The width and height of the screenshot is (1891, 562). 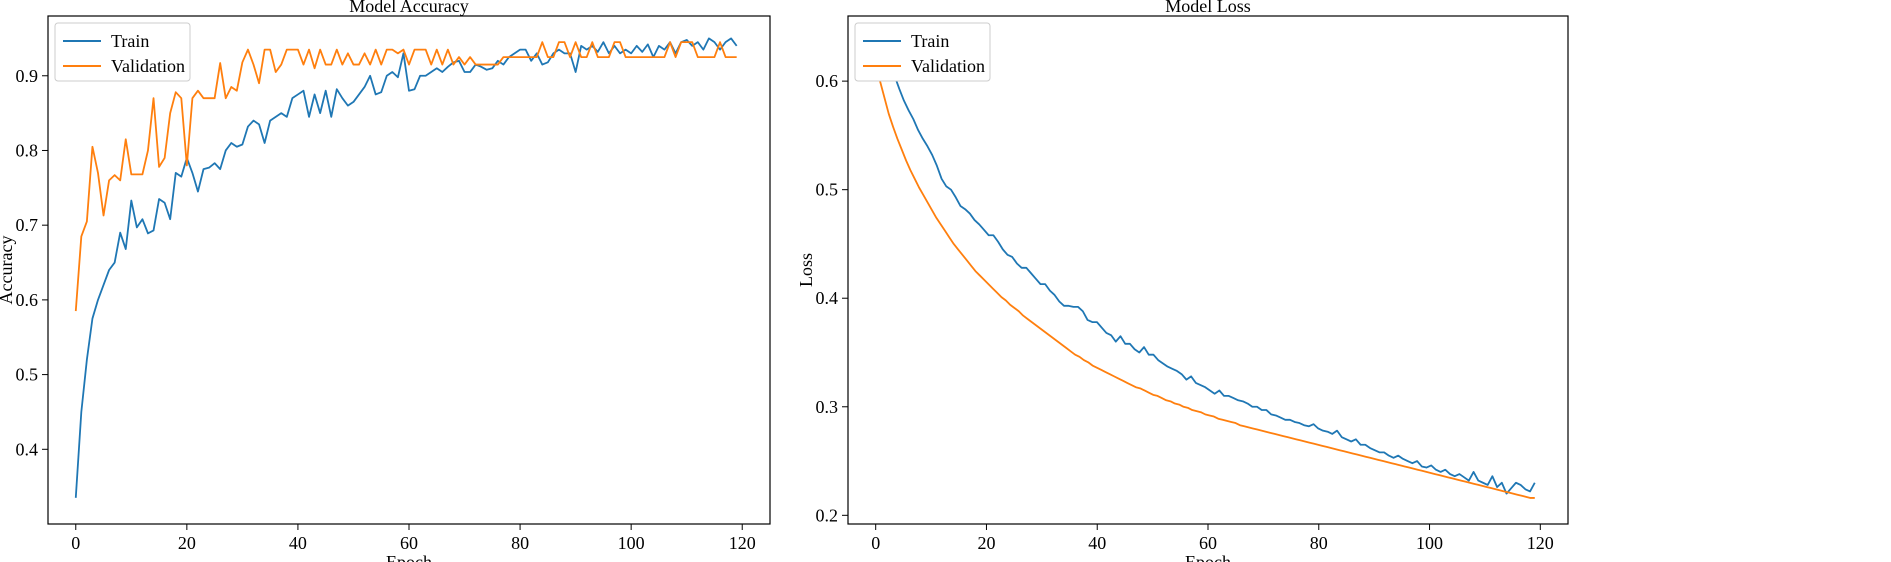 What do you see at coordinates (122, 52) in the screenshot?
I see `accuracy-legend: Train Validation` at bounding box center [122, 52].